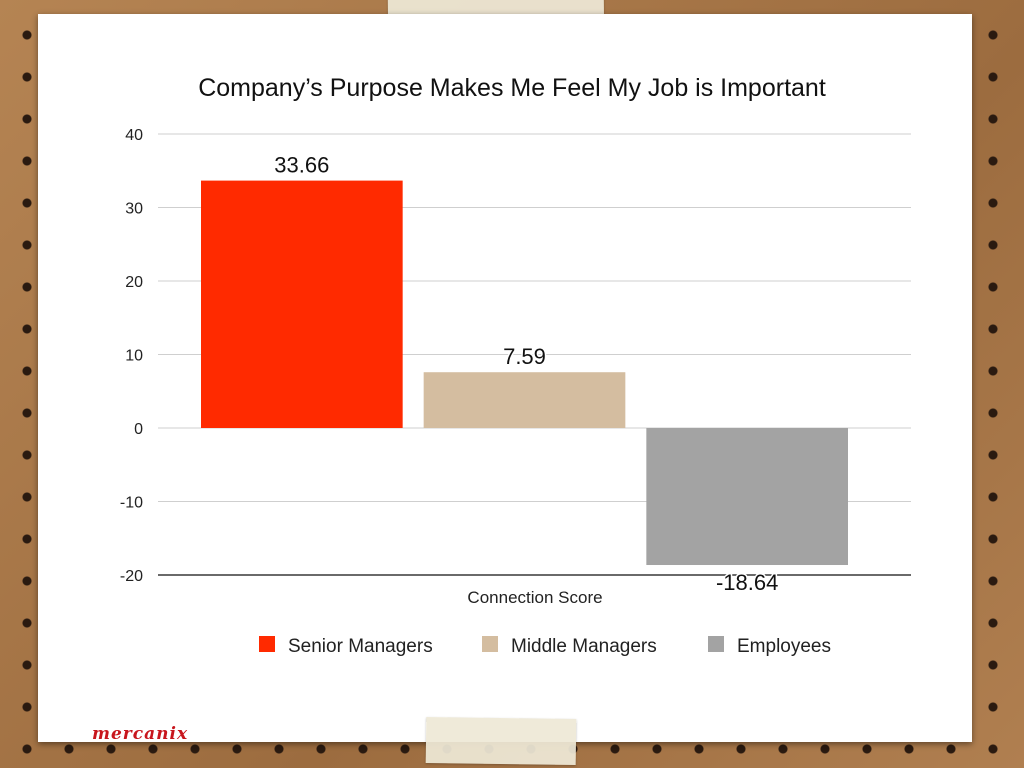  What do you see at coordinates (131, 503) in the screenshot?
I see `y-tick-label: -10` at bounding box center [131, 503].